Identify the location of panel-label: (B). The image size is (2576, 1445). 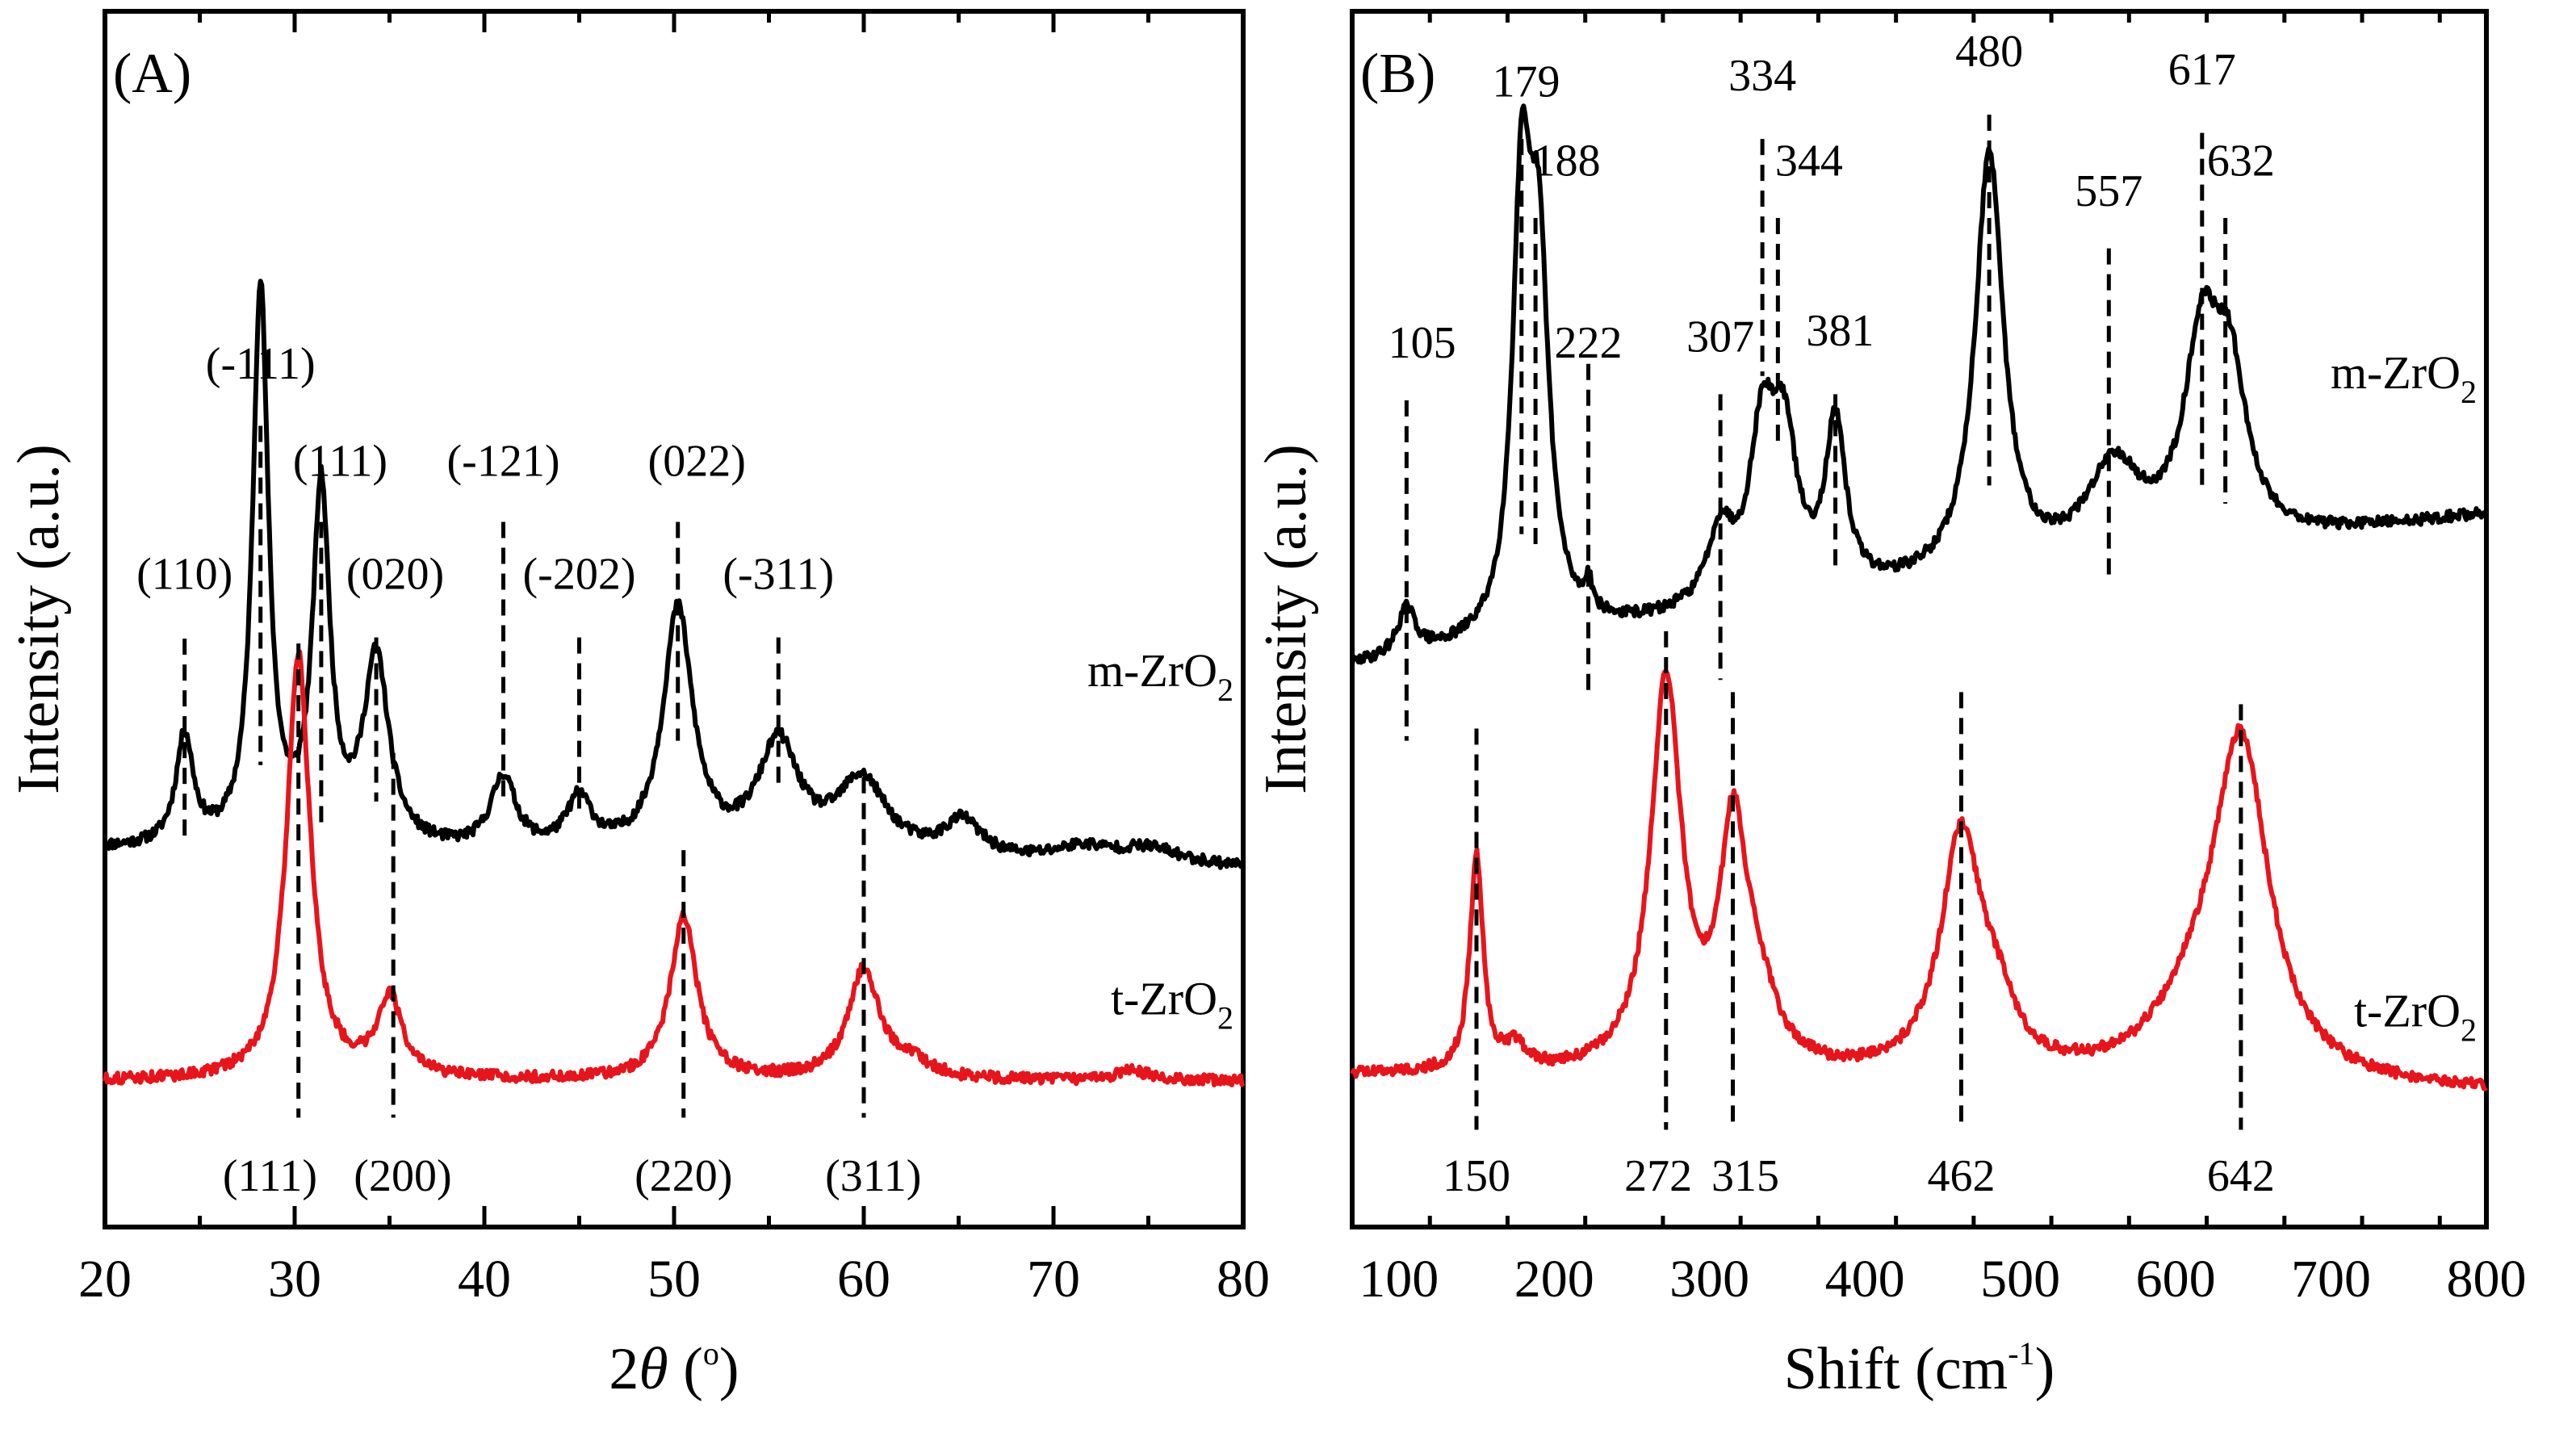
(1397, 74).